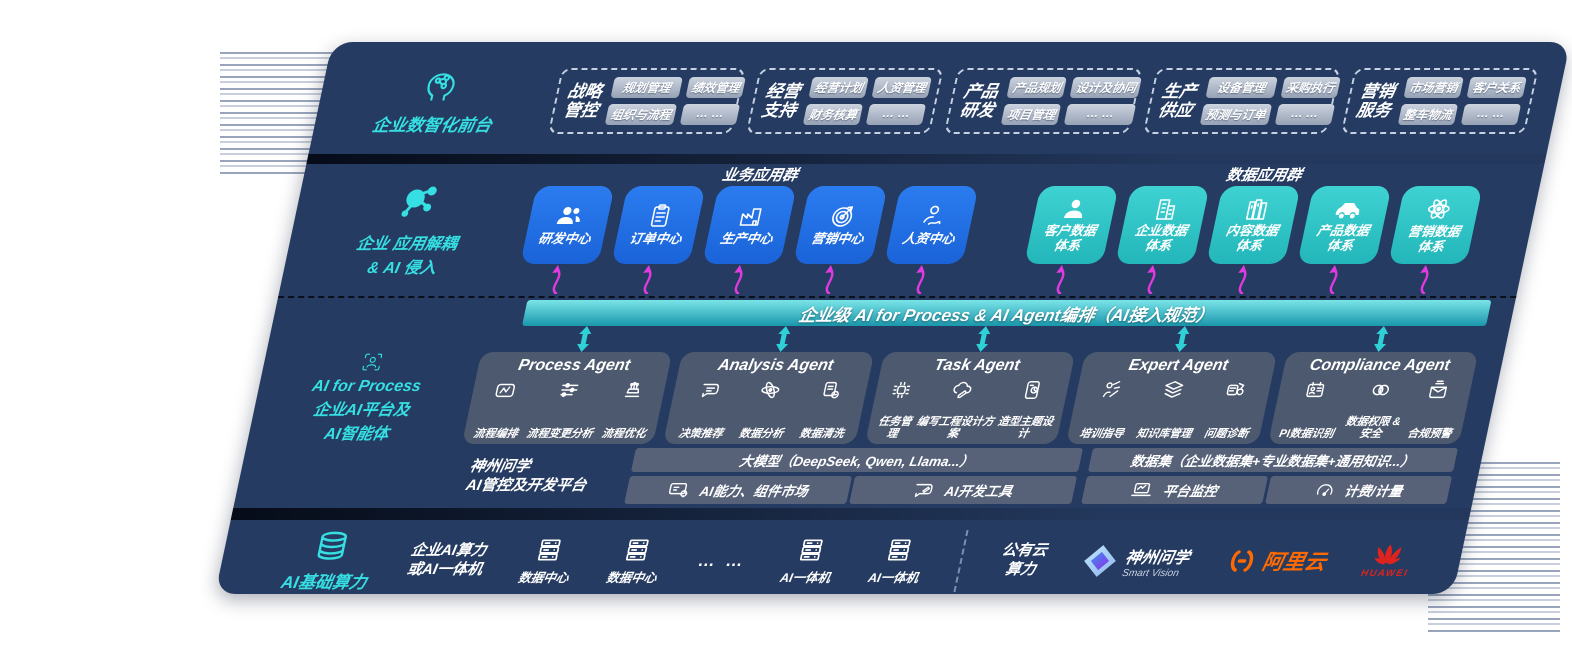 The height and width of the screenshot is (647, 1572). Describe the element at coordinates (851, 514) in the screenshot. I see `shelf-divider` at that location.